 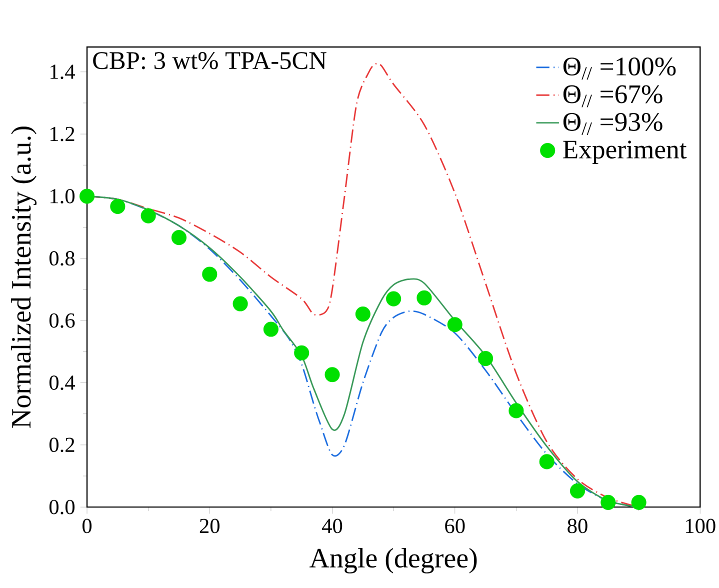 What do you see at coordinates (61, 445) in the screenshot?
I see `y-tick-label: 0.2` at bounding box center [61, 445].